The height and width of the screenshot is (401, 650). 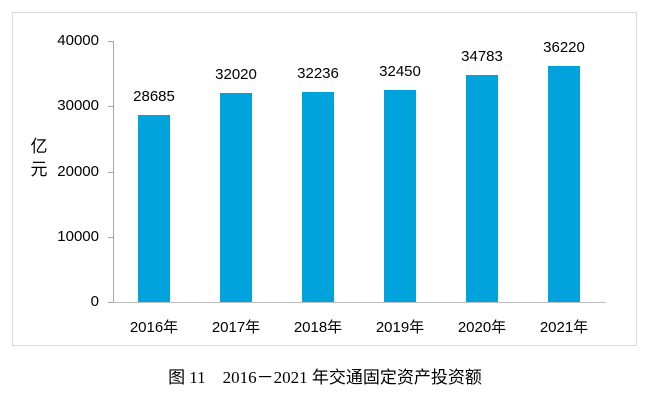 What do you see at coordinates (78, 40) in the screenshot?
I see `y-tick-label: 40000` at bounding box center [78, 40].